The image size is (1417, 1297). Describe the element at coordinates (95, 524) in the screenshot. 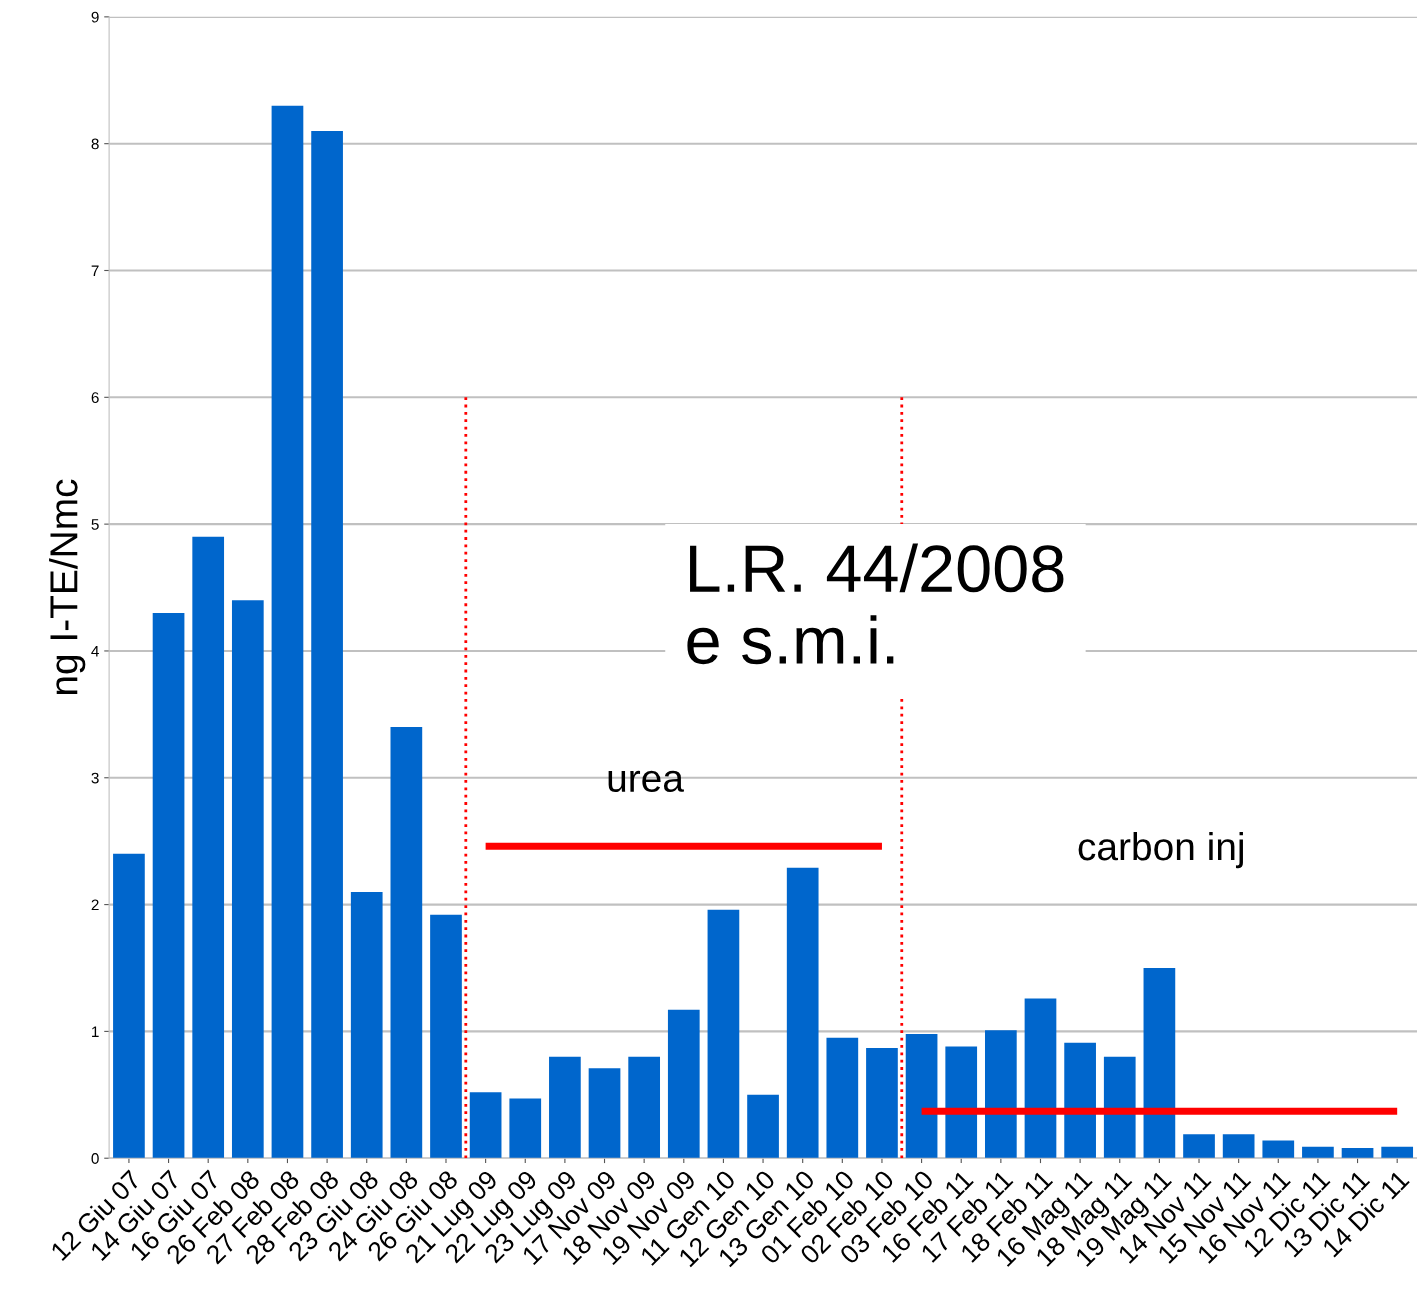

I see `y-tick-label: 5` at that location.